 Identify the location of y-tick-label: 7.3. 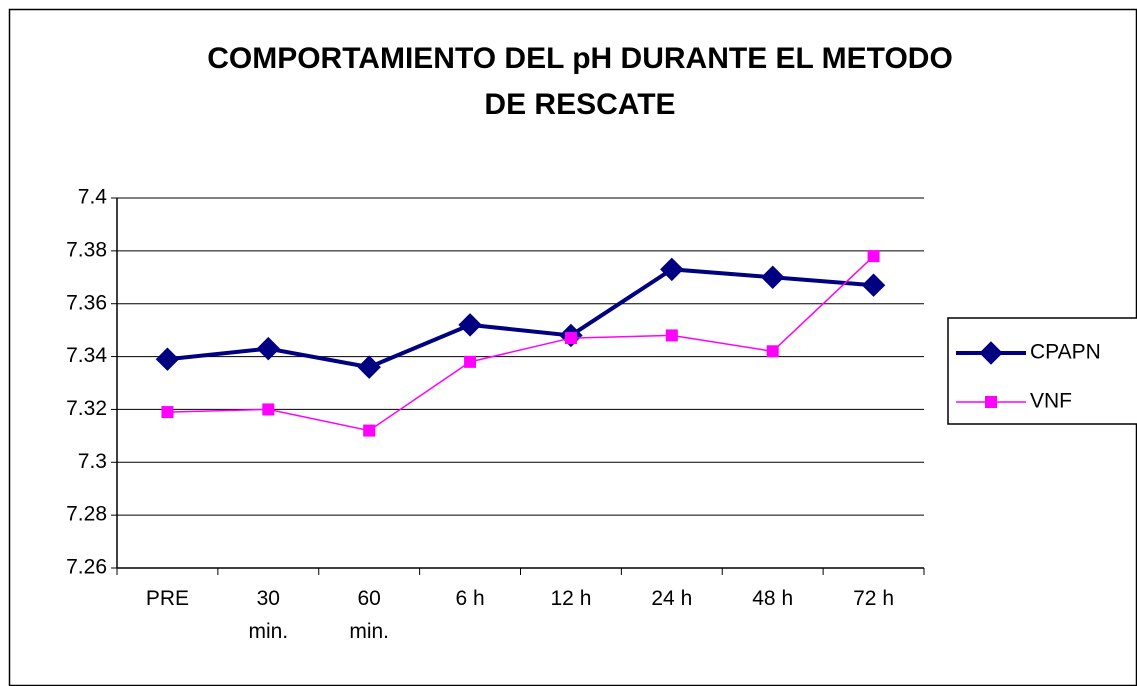
(92, 461).